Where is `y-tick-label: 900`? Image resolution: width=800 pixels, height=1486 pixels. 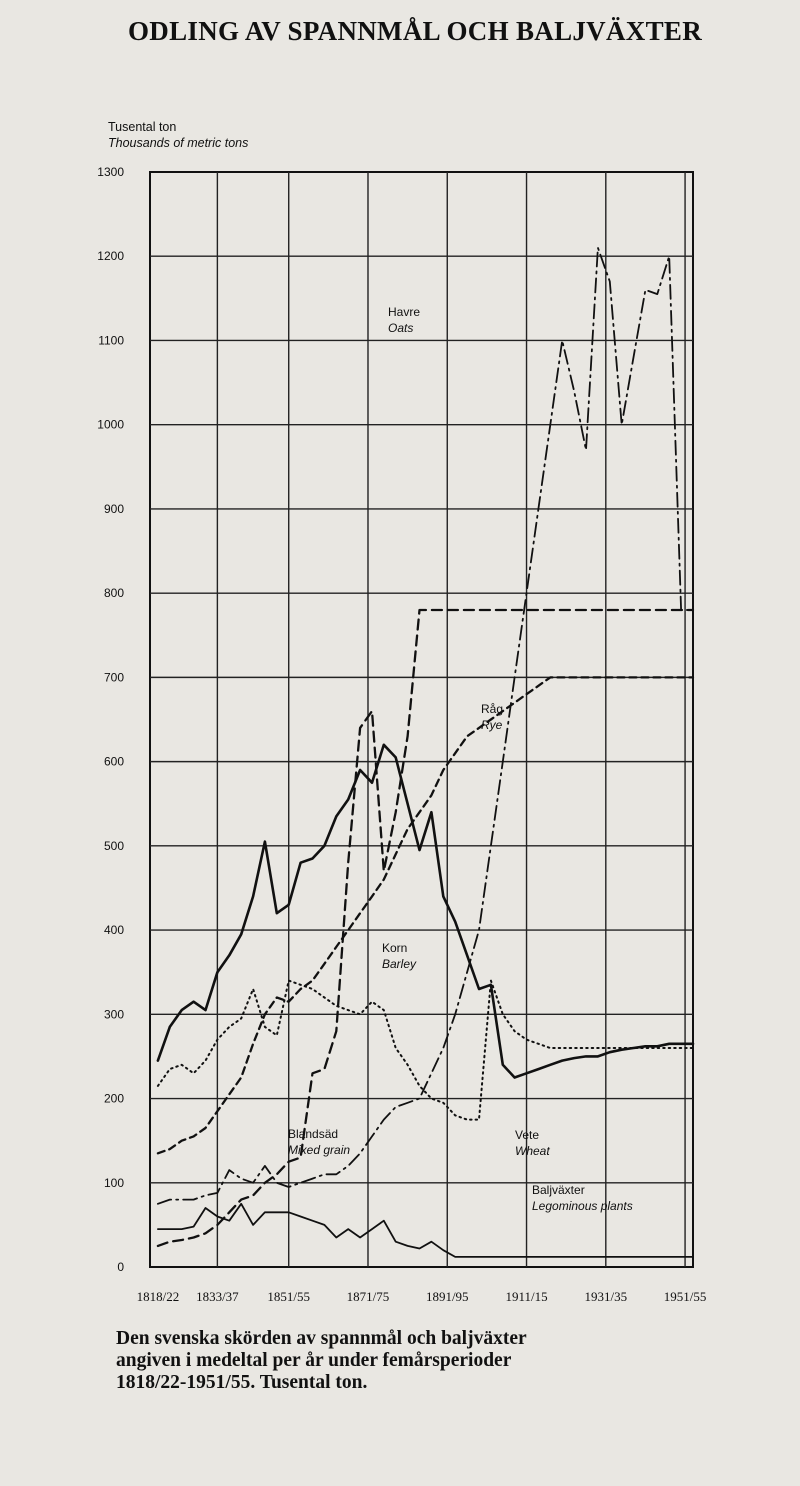
y-tick-label: 900 is located at coordinates (114, 509).